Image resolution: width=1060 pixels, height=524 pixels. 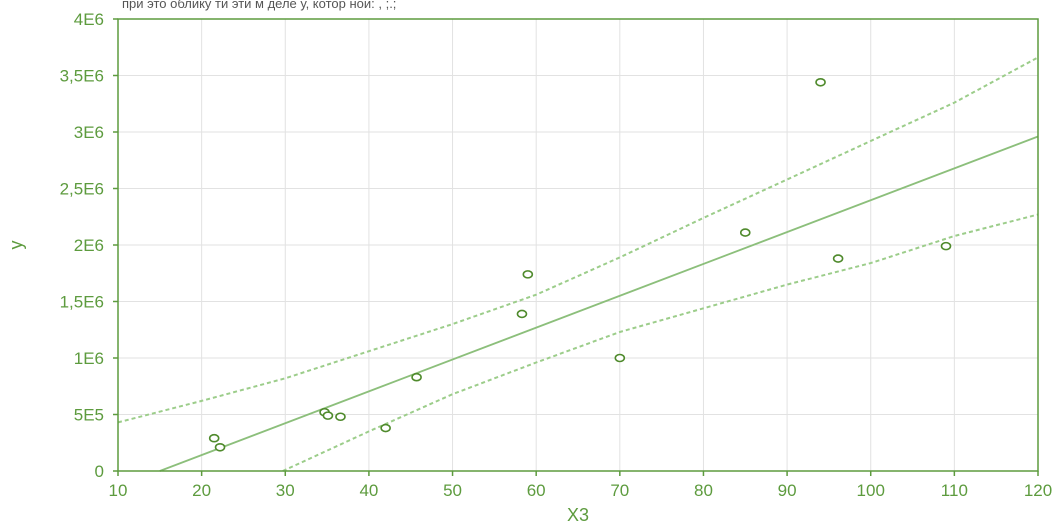 What do you see at coordinates (452, 490) in the screenshot?
I see `x-tick-label: 50` at bounding box center [452, 490].